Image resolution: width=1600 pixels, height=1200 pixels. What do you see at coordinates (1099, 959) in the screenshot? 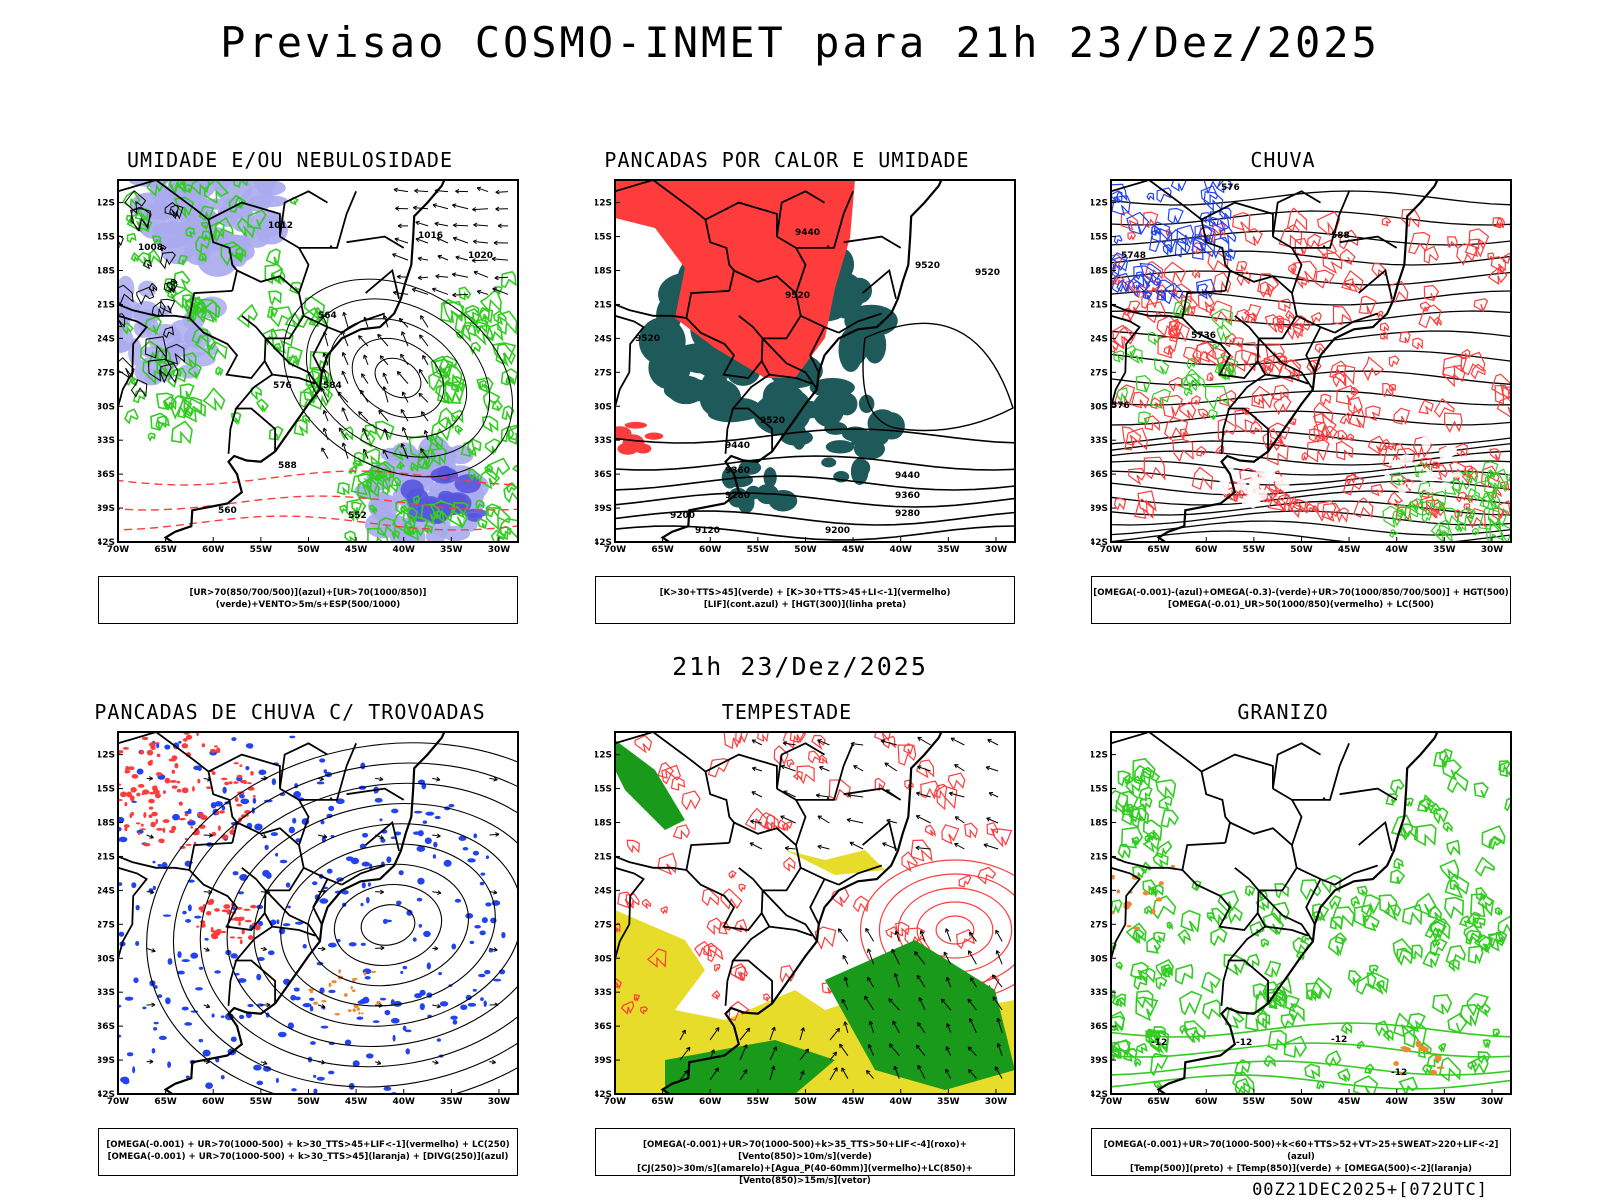
I see `lat-tick-label: 30S` at bounding box center [1099, 959].